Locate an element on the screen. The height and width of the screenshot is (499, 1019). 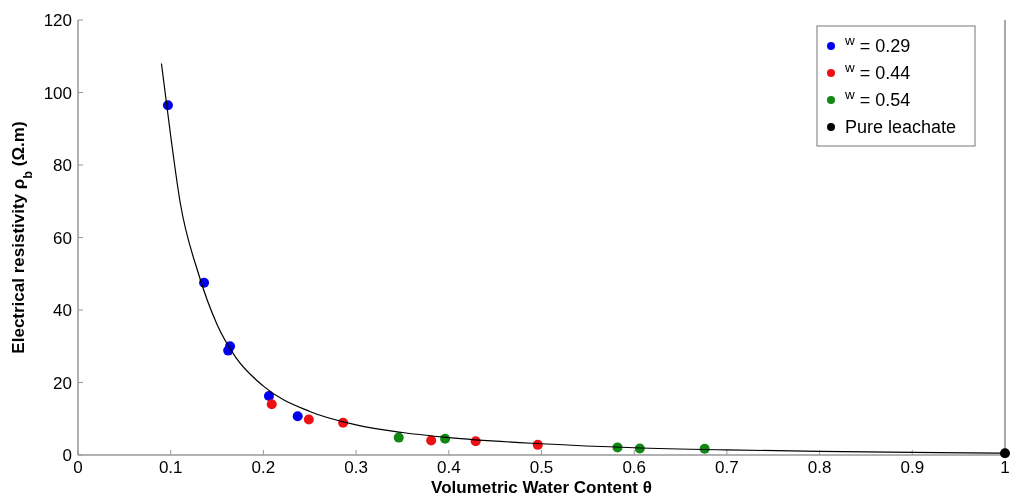
legend-label: $^{w}$ = 0.54 is located at coordinates (877, 98).